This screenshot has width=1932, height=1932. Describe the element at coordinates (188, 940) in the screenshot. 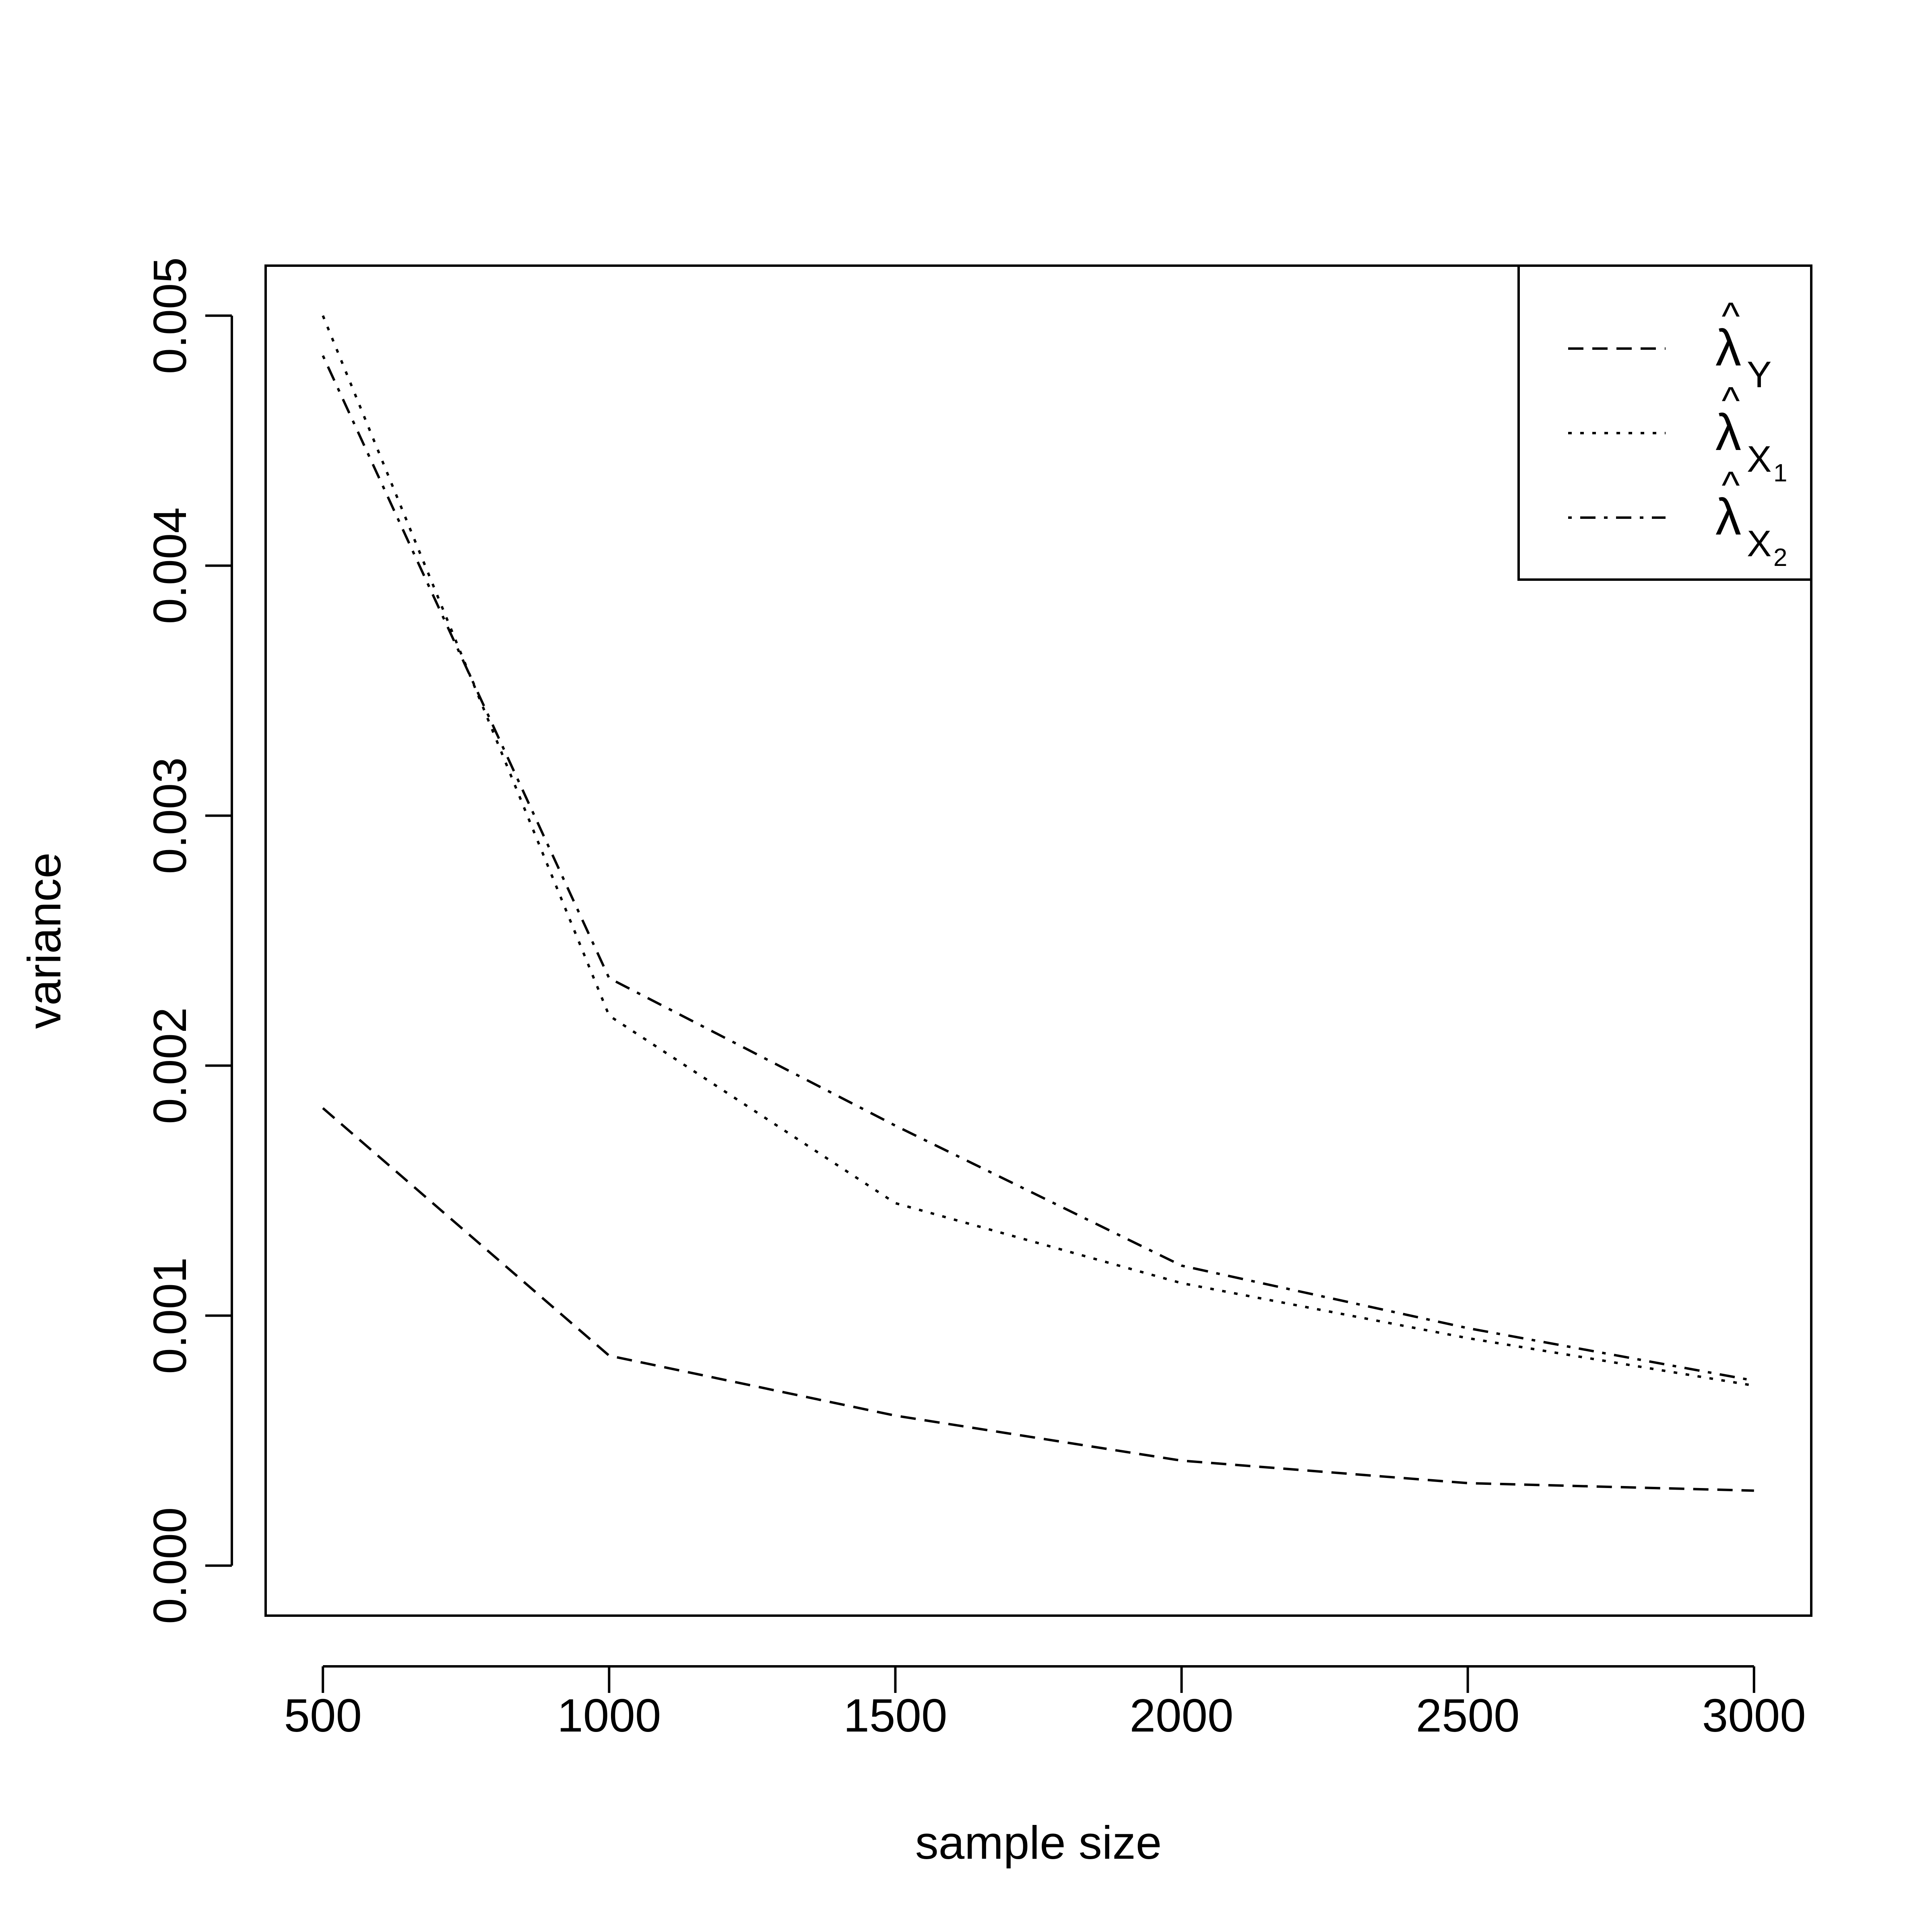

I see `y-axis: 0.000 0.001 0.002 0.003 0.004 0.005` at that location.